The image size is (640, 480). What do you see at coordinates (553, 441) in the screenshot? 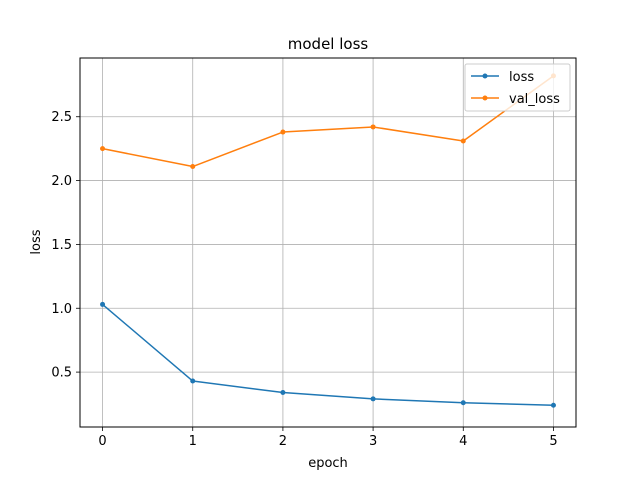
I see `x-tick-label: 5` at bounding box center [553, 441].